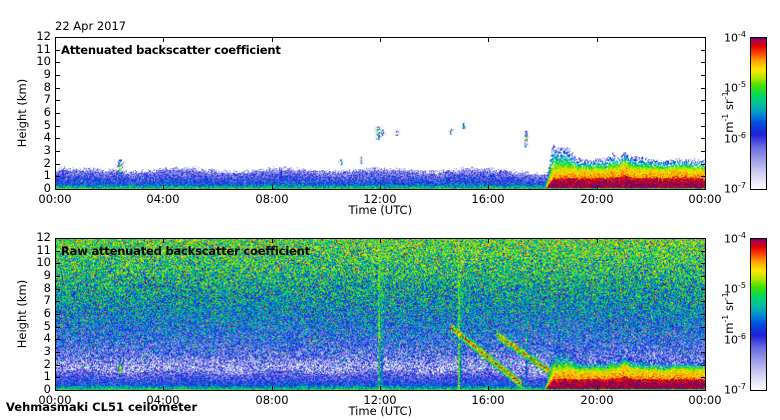 Image resolution: width=780 pixels, height=420 pixels. I want to click on y-tick-label: 9, so click(47, 275).